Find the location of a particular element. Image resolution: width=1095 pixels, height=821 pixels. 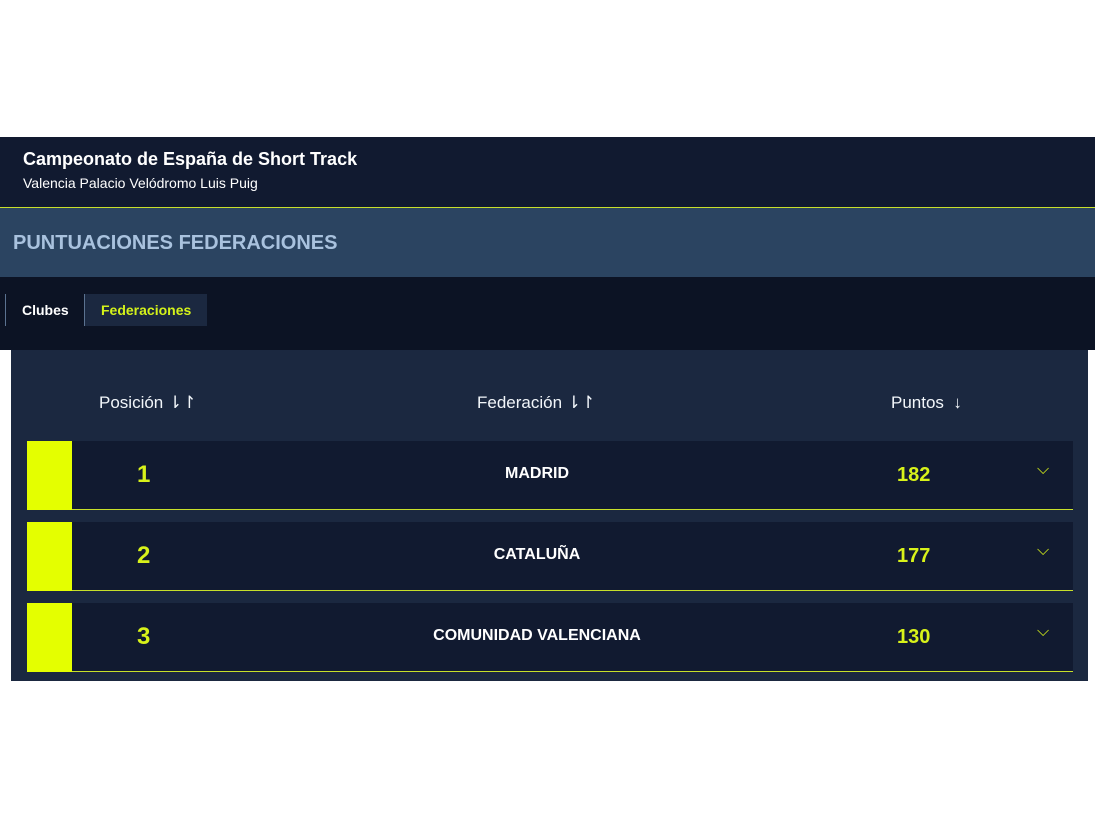

table-row: 3 COMUNIDAD VALENCIANA 130 ⌵ is located at coordinates (550, 637).